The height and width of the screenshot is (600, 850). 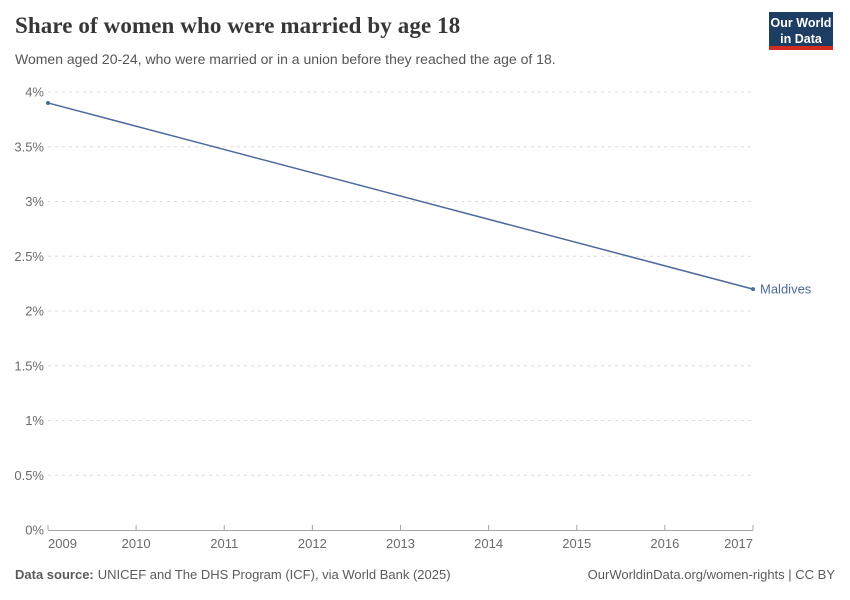 What do you see at coordinates (29, 256) in the screenshot?
I see `y-axis-label: 2.5%` at bounding box center [29, 256].